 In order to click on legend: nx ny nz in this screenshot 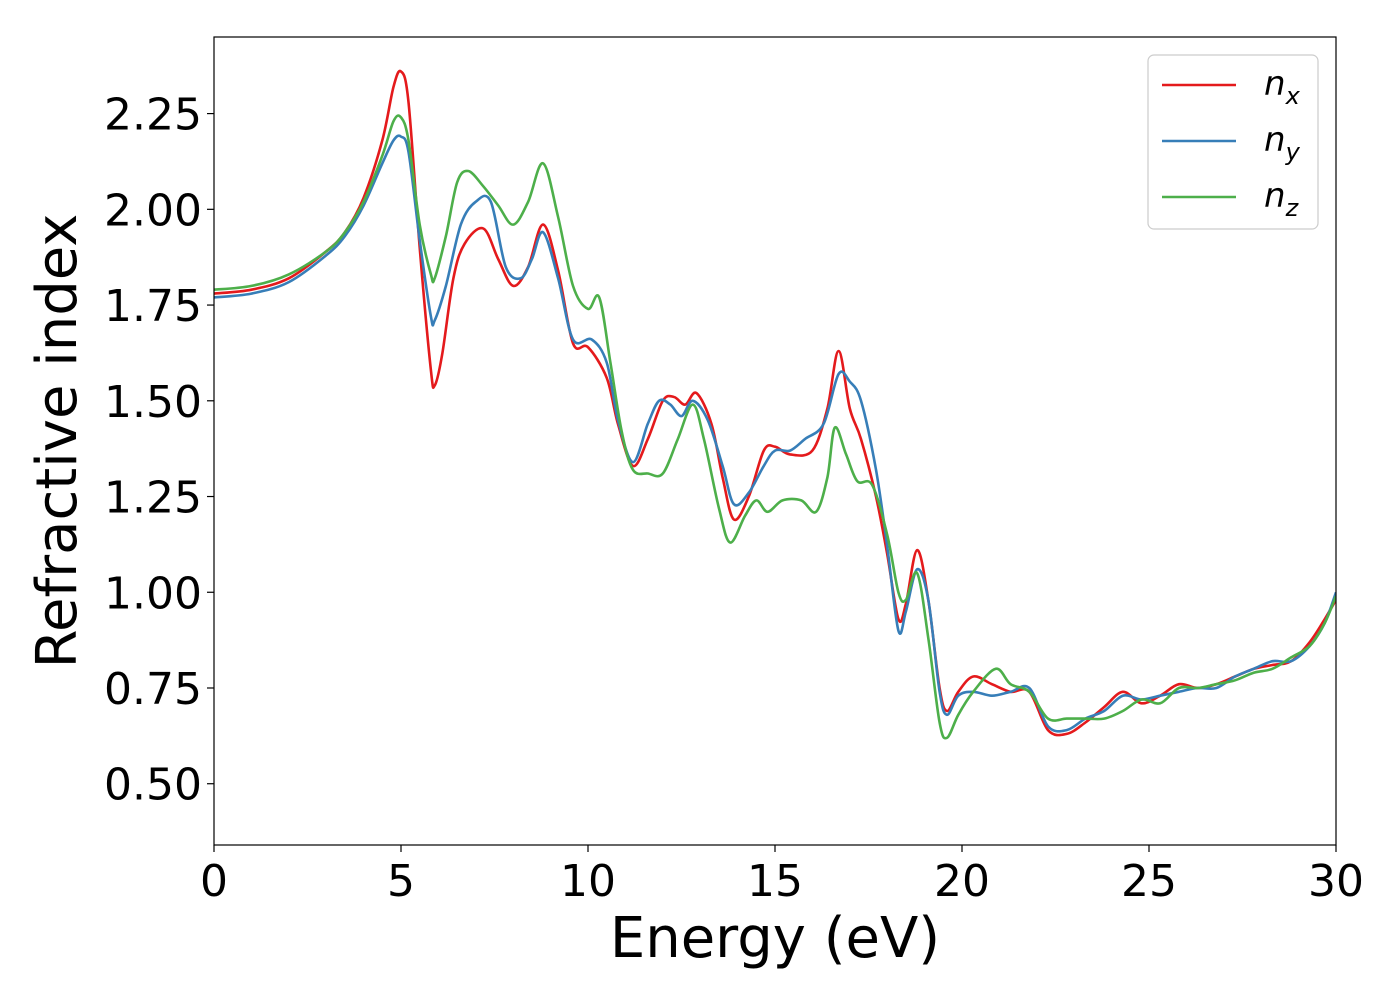, I will do `click(1233, 142)`.